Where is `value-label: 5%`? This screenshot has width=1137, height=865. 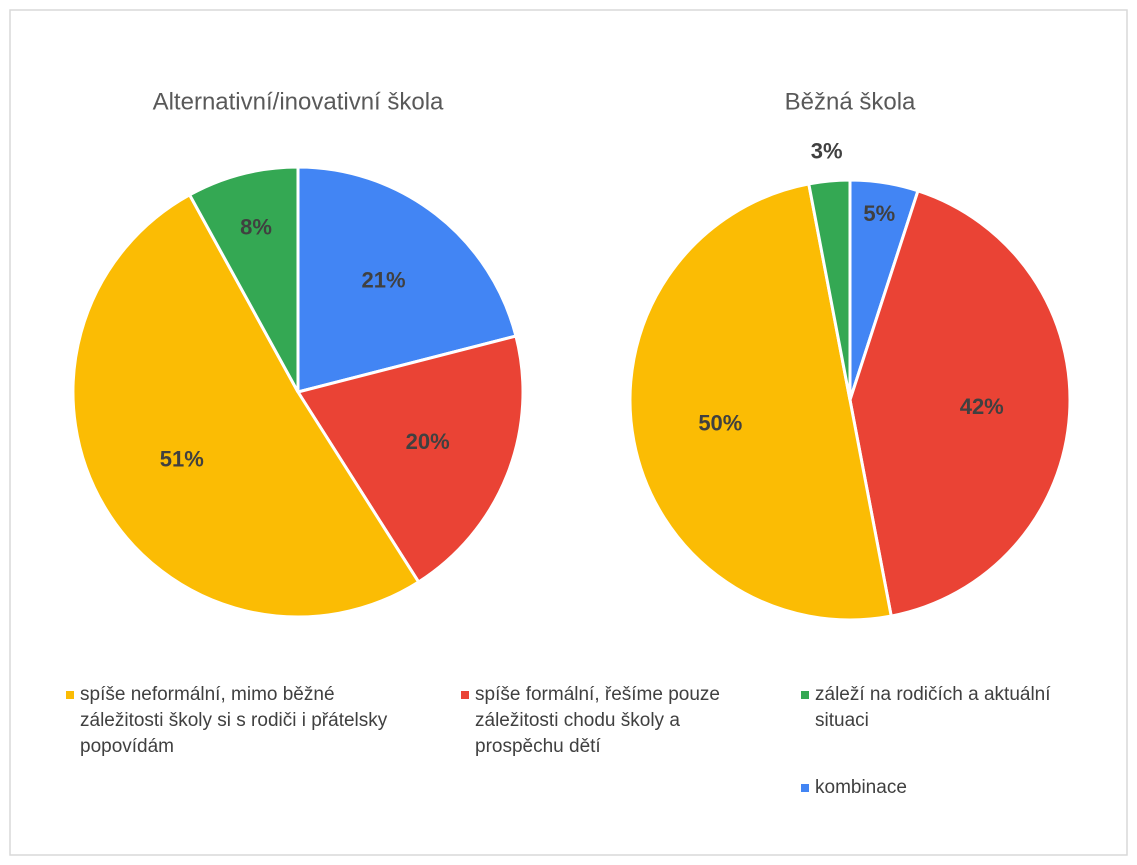
value-label: 5% is located at coordinates (879, 213).